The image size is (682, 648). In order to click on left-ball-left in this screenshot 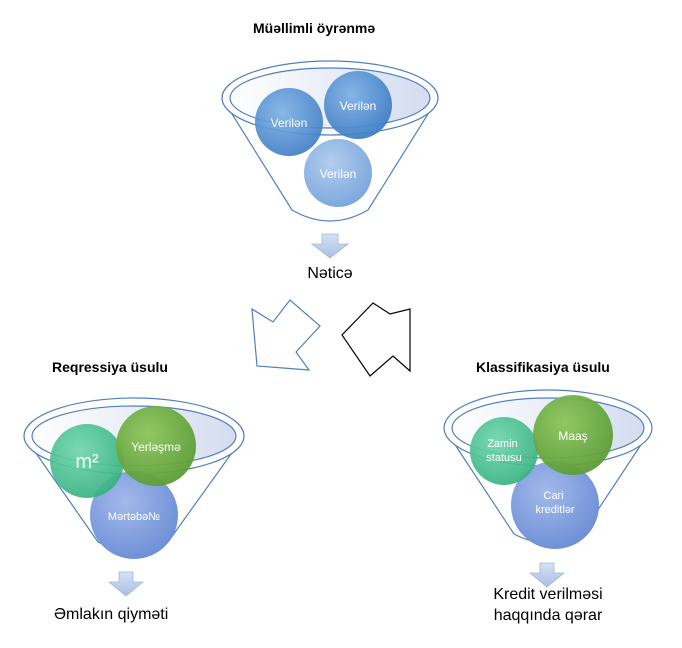, I will do `click(87, 461)`.